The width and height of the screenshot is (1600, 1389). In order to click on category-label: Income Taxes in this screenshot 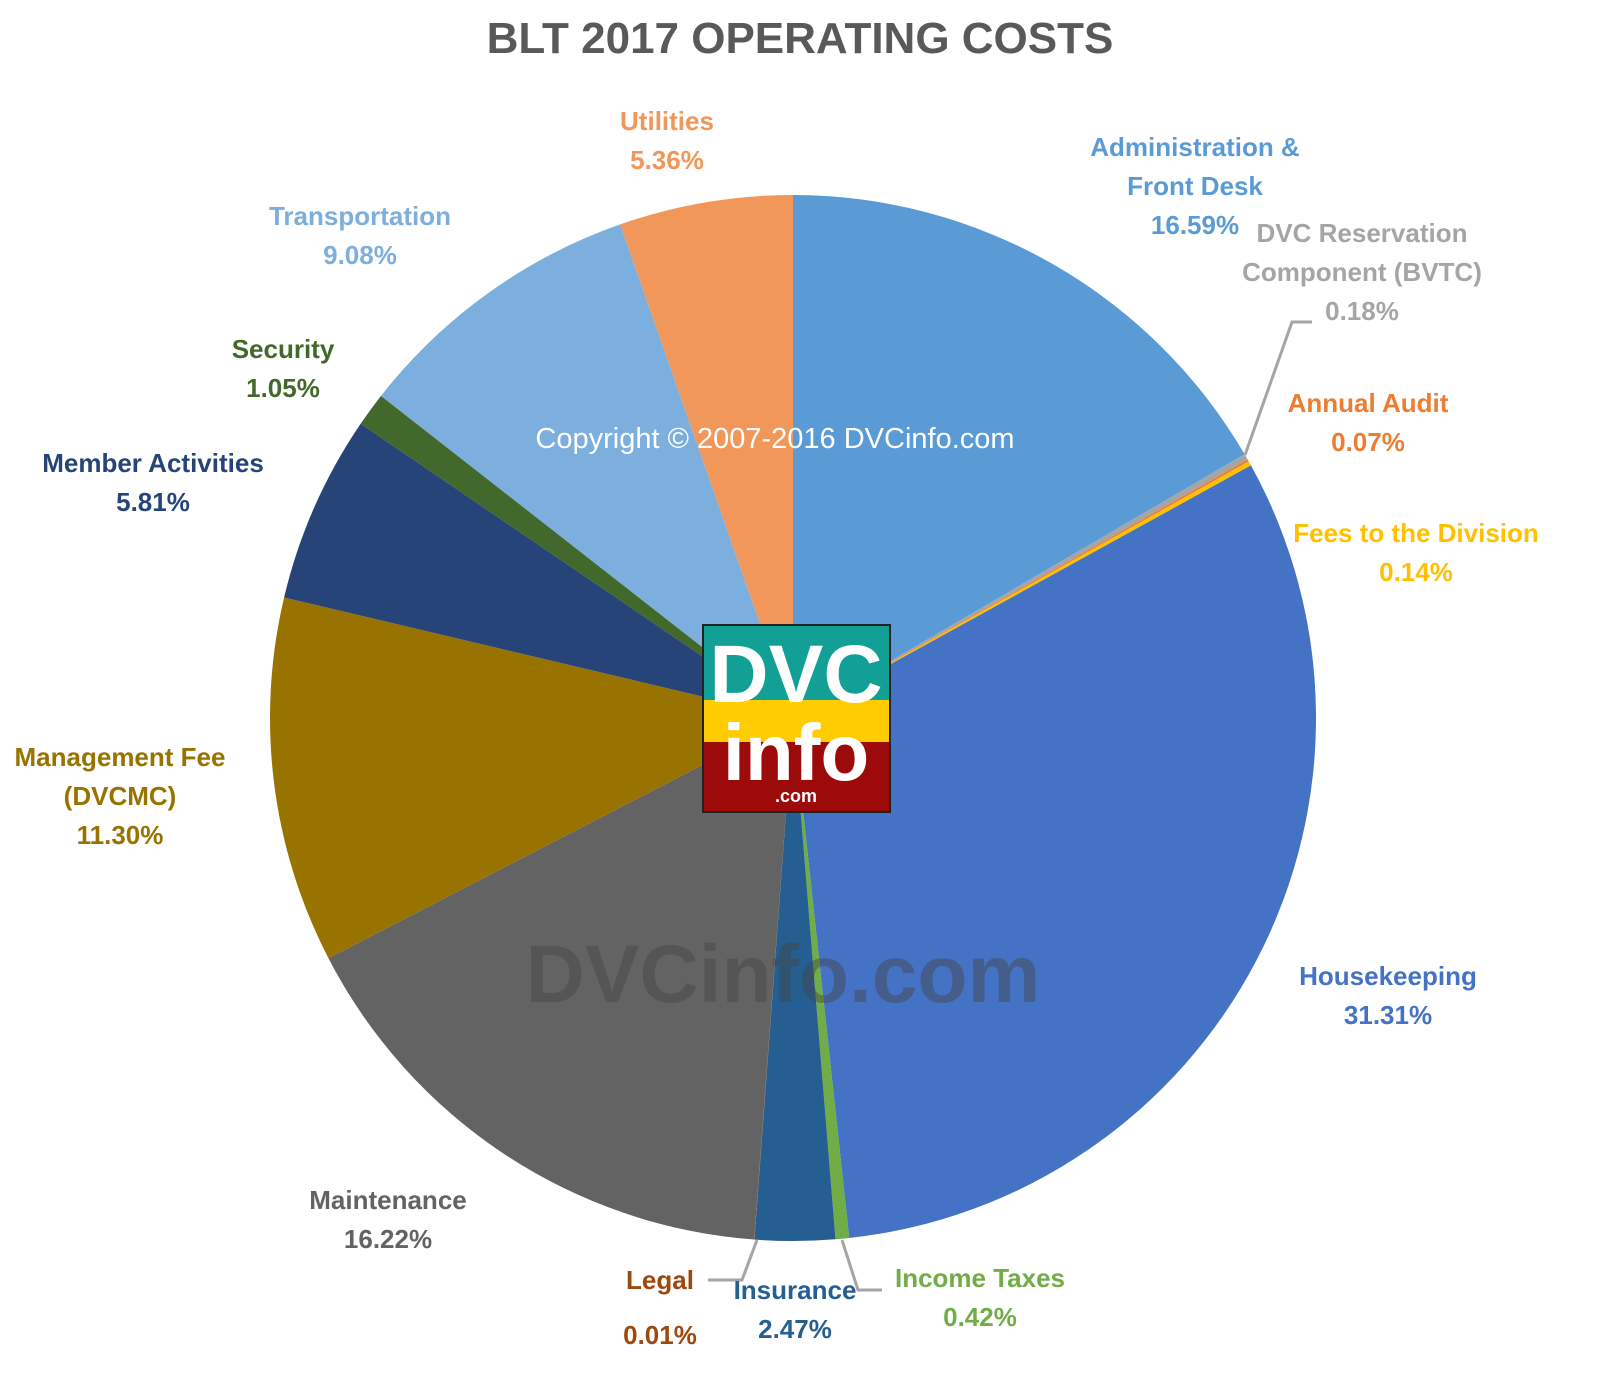, I will do `click(980, 1278)`.